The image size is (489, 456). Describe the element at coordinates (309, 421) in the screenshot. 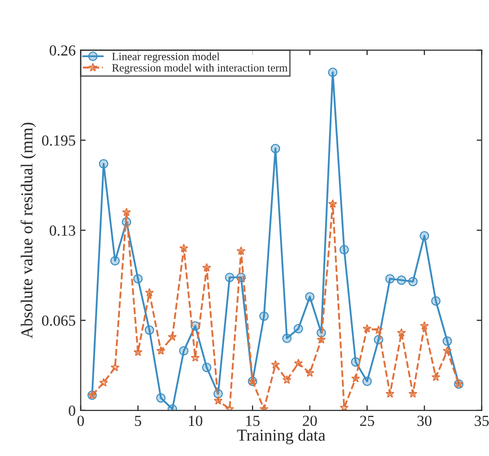

I see `x-tick-label: 20` at that location.